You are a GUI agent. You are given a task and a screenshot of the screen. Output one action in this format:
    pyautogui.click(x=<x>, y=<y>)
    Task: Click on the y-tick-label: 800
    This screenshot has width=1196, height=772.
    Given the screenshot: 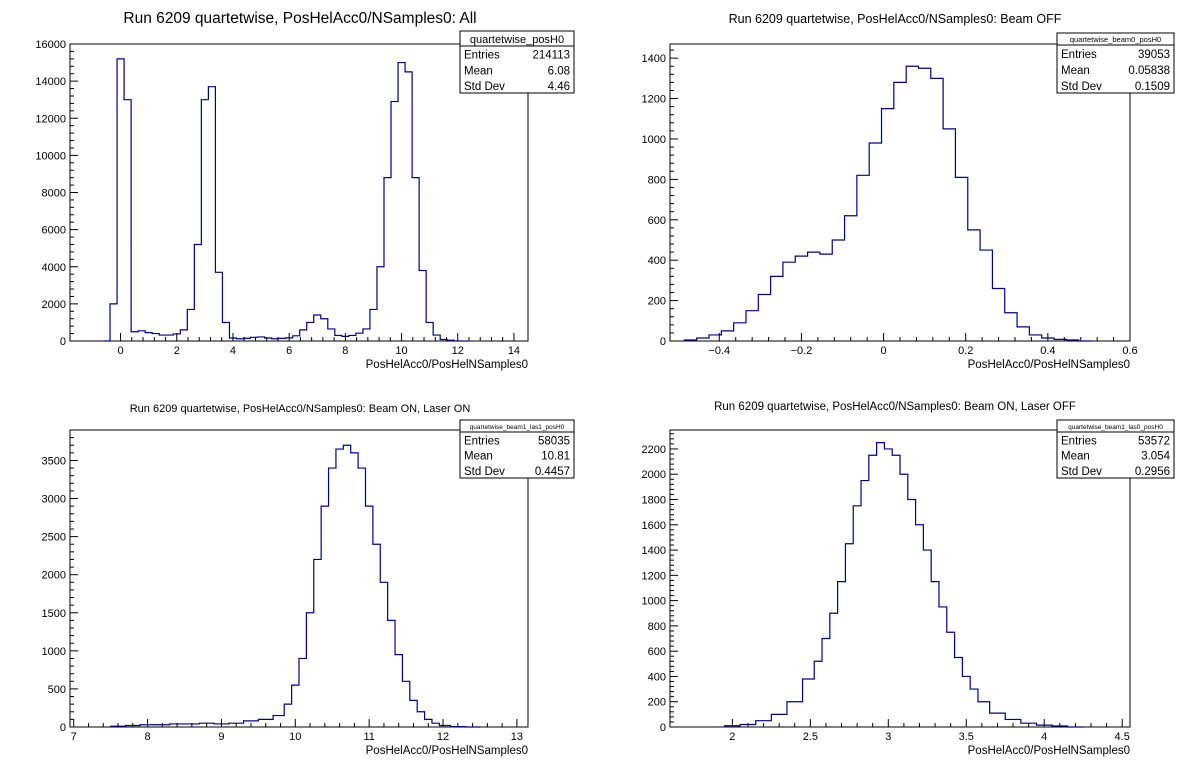 What is the action you would take?
    pyautogui.click(x=657, y=627)
    